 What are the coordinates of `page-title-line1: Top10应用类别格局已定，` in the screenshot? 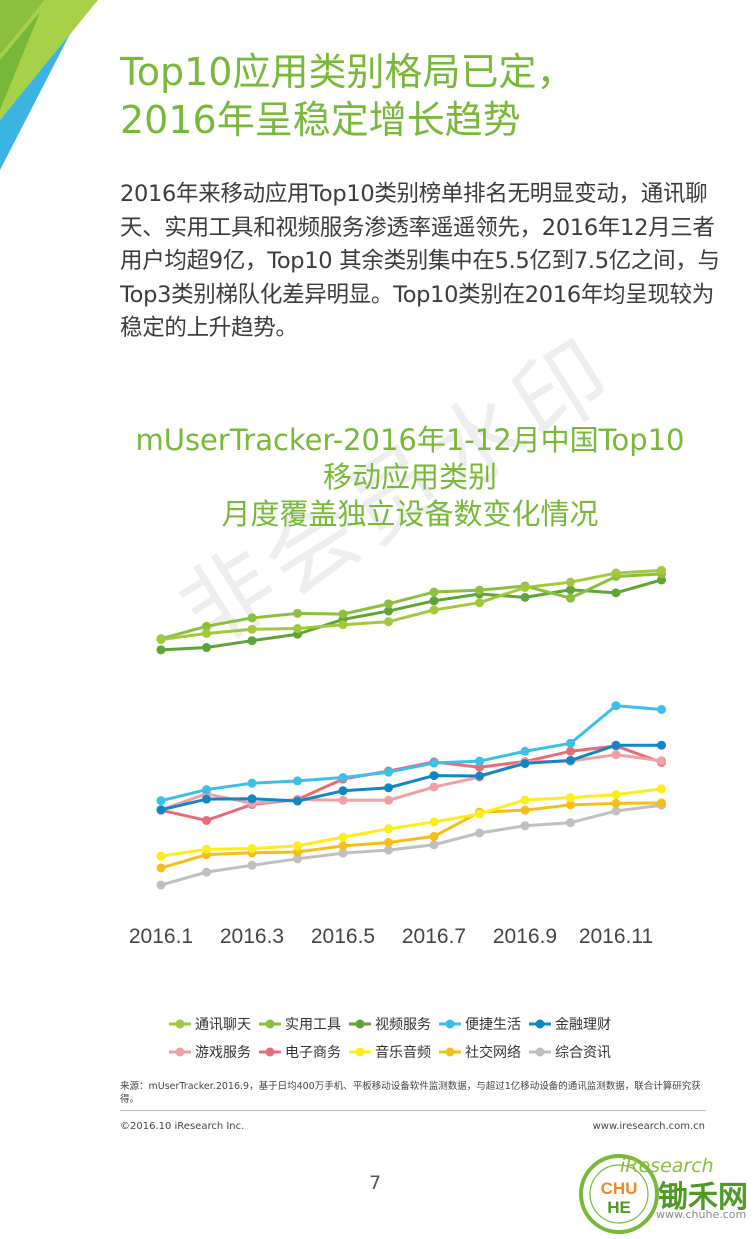 It's located at (347, 72).